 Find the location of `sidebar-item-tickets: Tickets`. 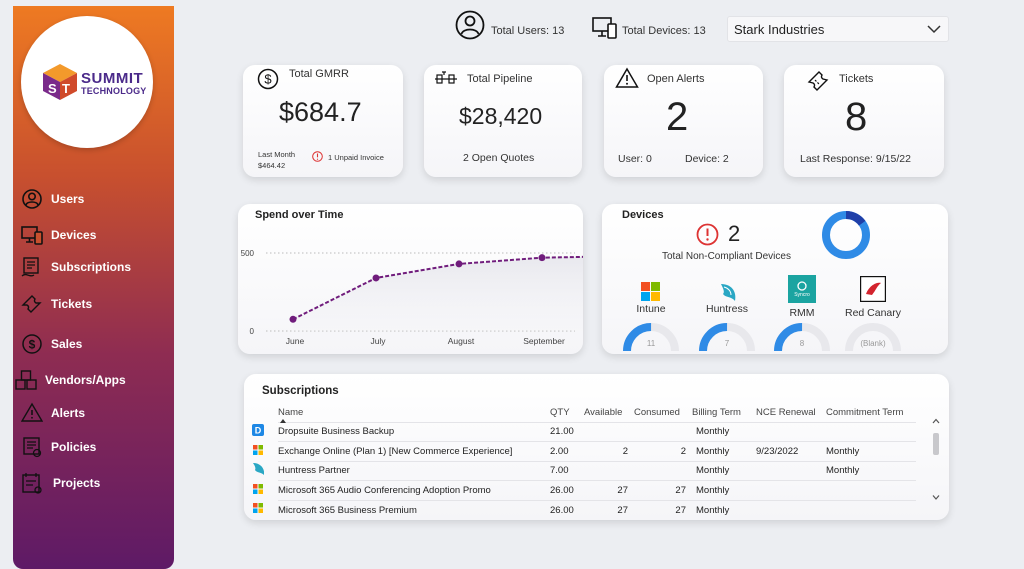

sidebar-item-tickets: Tickets is located at coordinates (56, 304).